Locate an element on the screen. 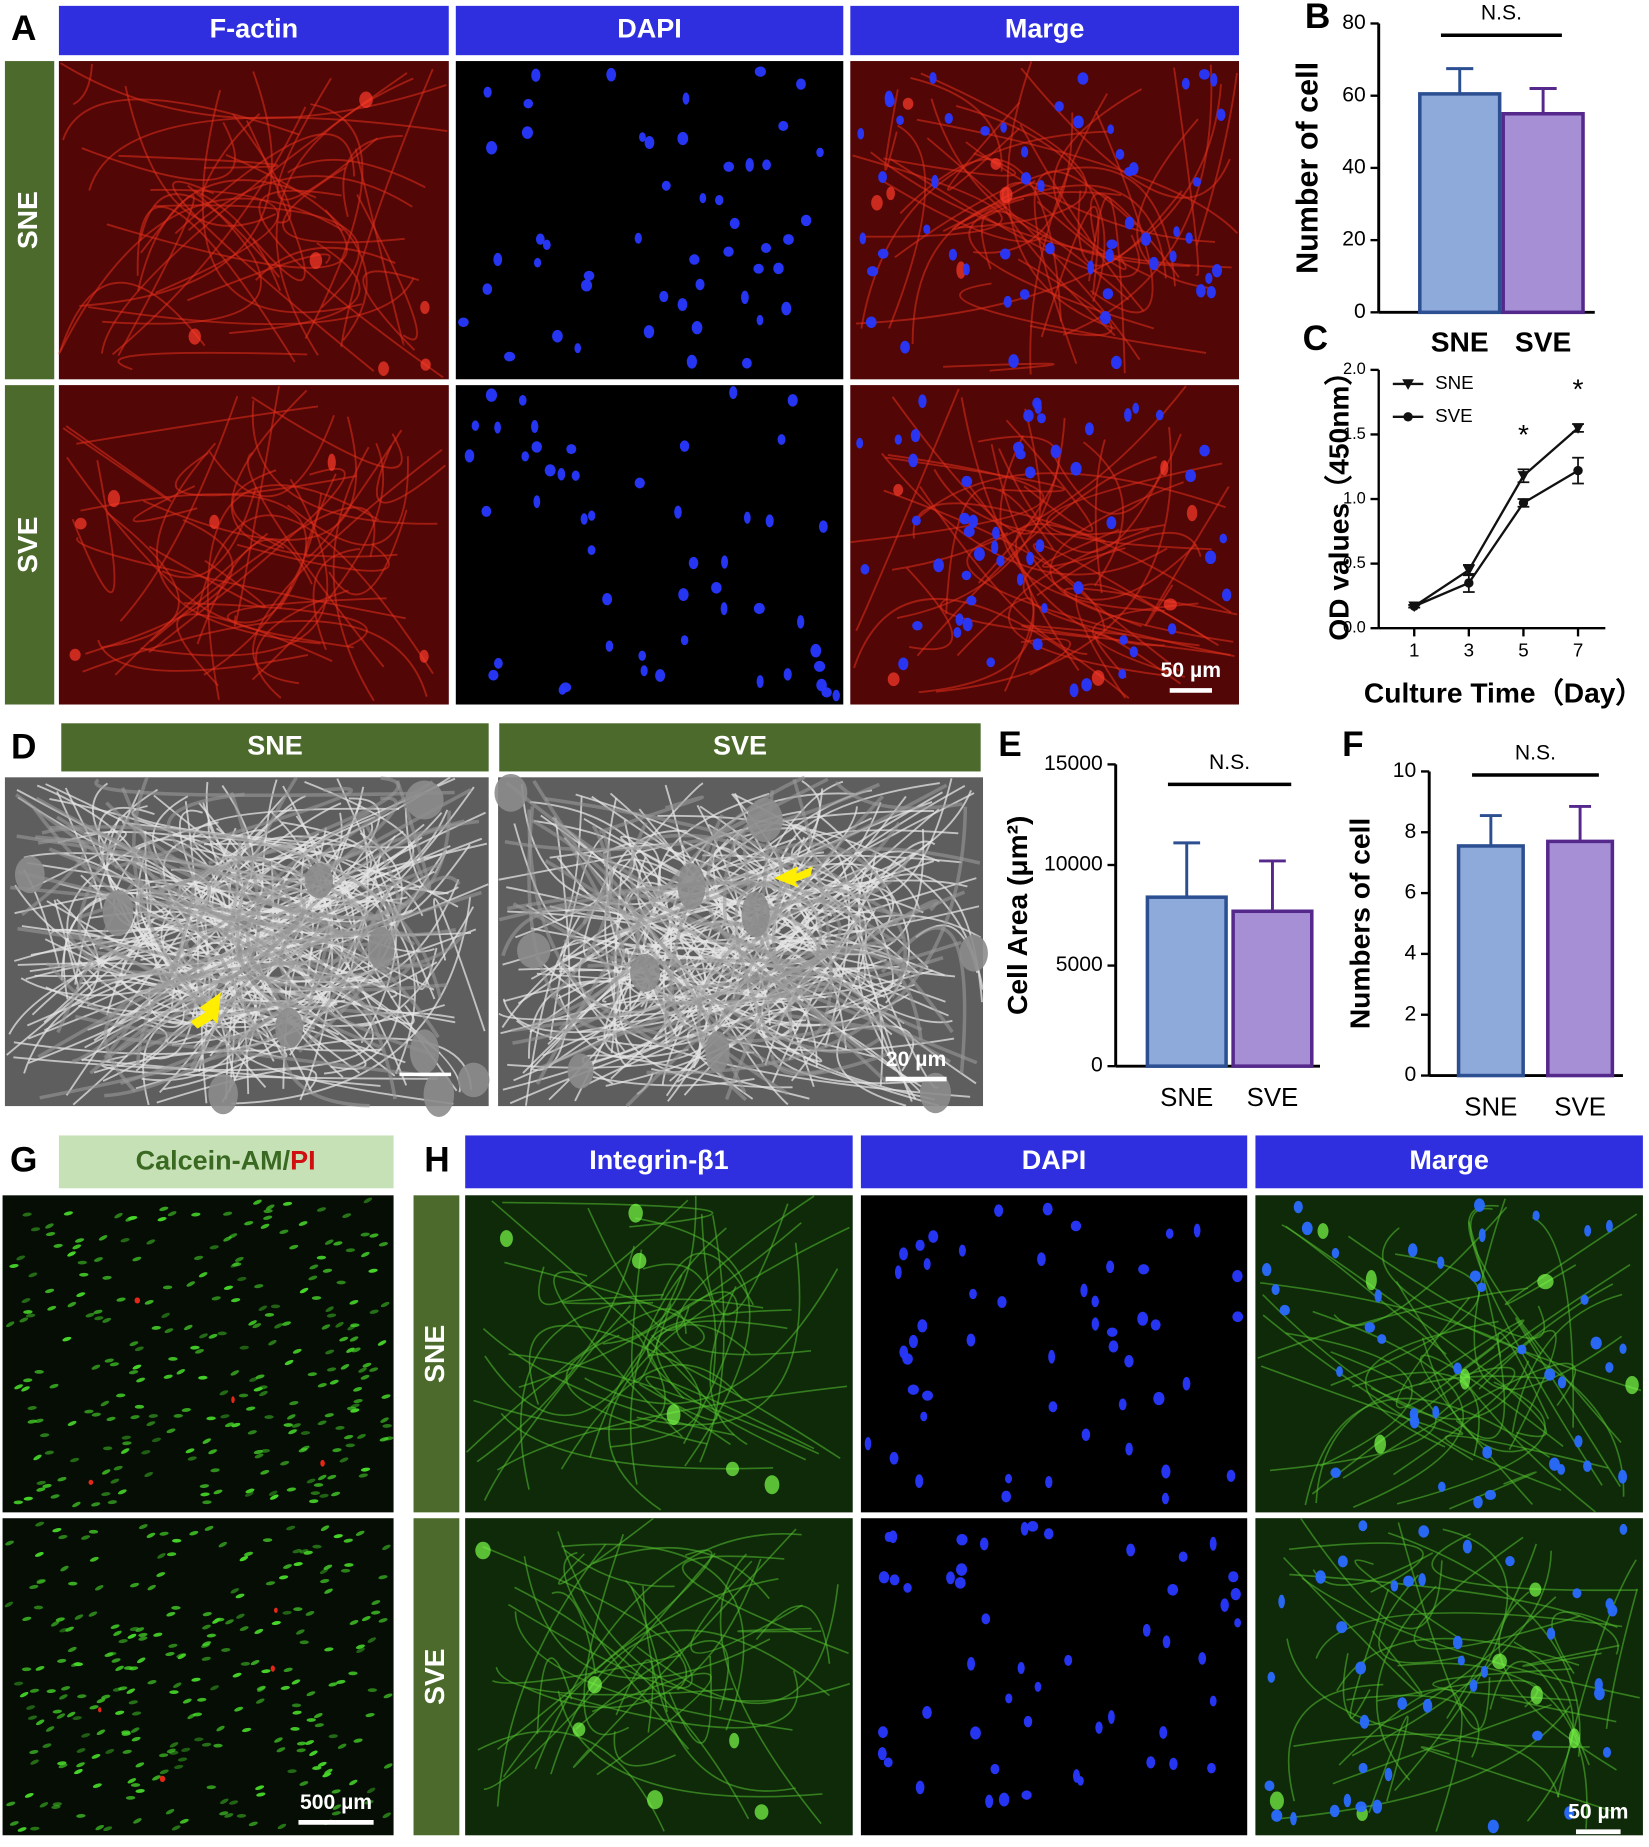 The image size is (1649, 1847). scale-bar-label: 50 µm is located at coordinates (1598, 1812).